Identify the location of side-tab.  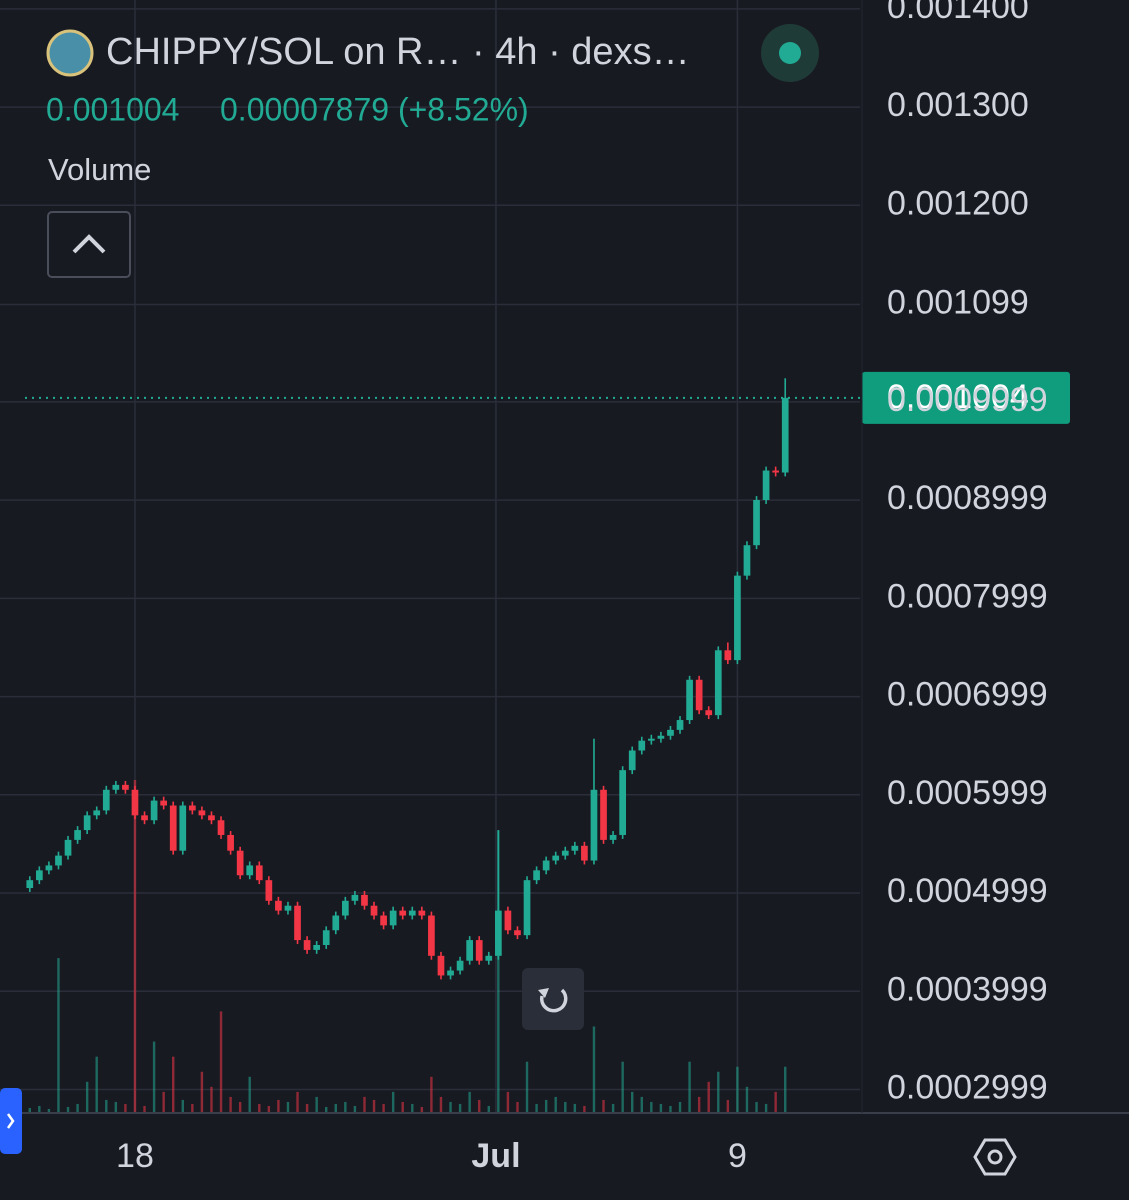
(11, 1121).